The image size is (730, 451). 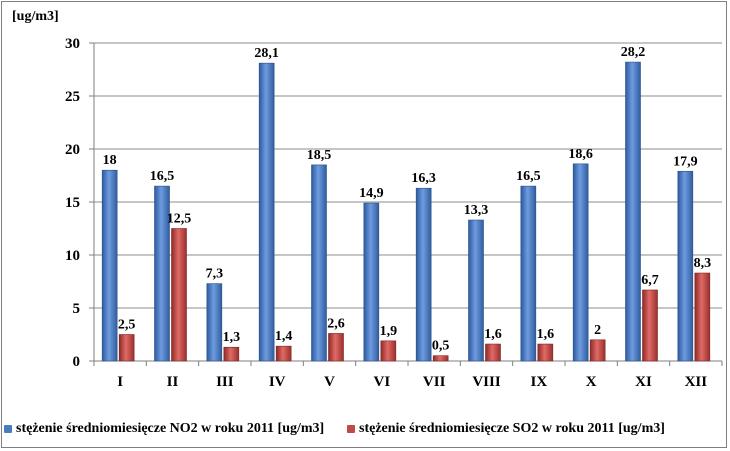 I want to click on x-category-label-VI: VI, so click(x=381, y=382).